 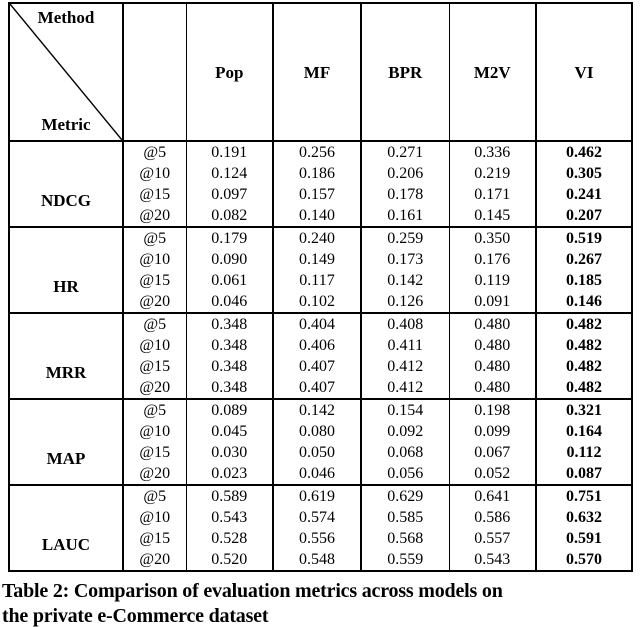 What do you see at coordinates (66, 286) in the screenshot?
I see `metric-name-label: HR` at bounding box center [66, 286].